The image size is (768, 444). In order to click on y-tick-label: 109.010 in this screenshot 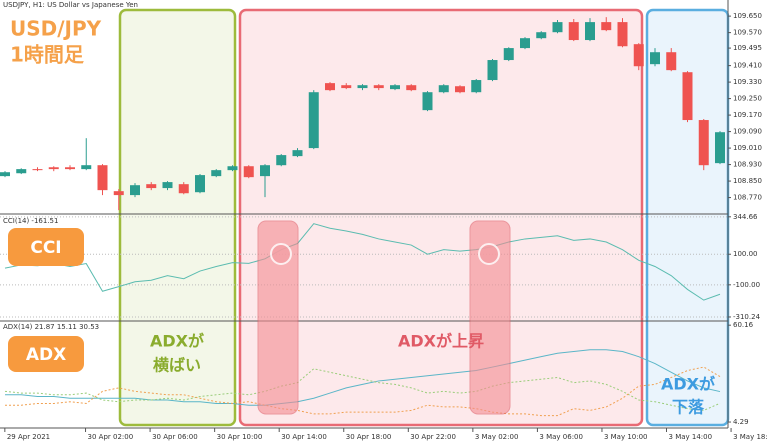, I will do `click(747, 148)`.